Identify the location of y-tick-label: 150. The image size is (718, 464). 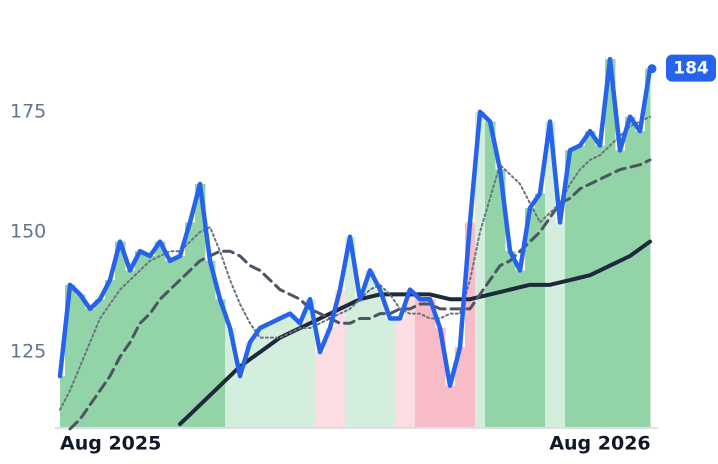
(28, 231).